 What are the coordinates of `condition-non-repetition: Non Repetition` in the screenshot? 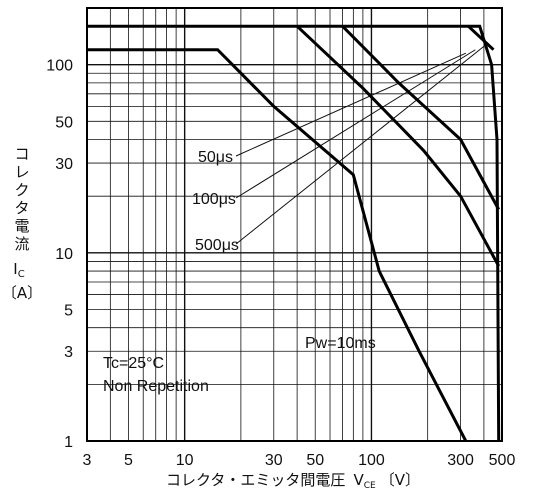 It's located at (156, 386).